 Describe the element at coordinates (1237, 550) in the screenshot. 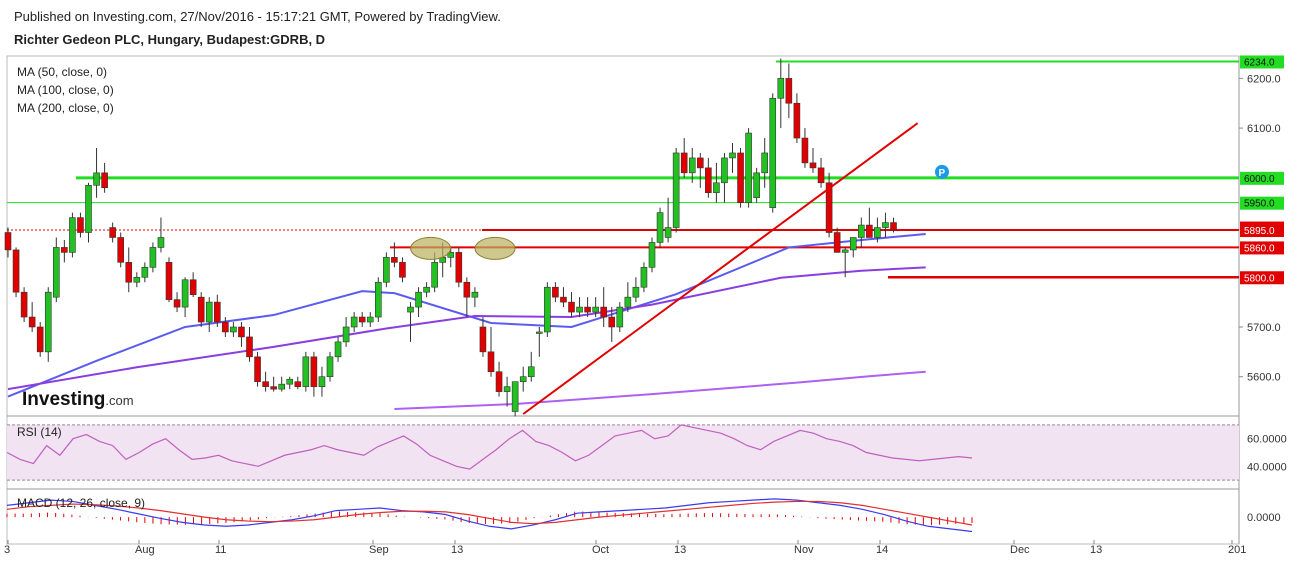

I see `x-tick-label: 201` at that location.